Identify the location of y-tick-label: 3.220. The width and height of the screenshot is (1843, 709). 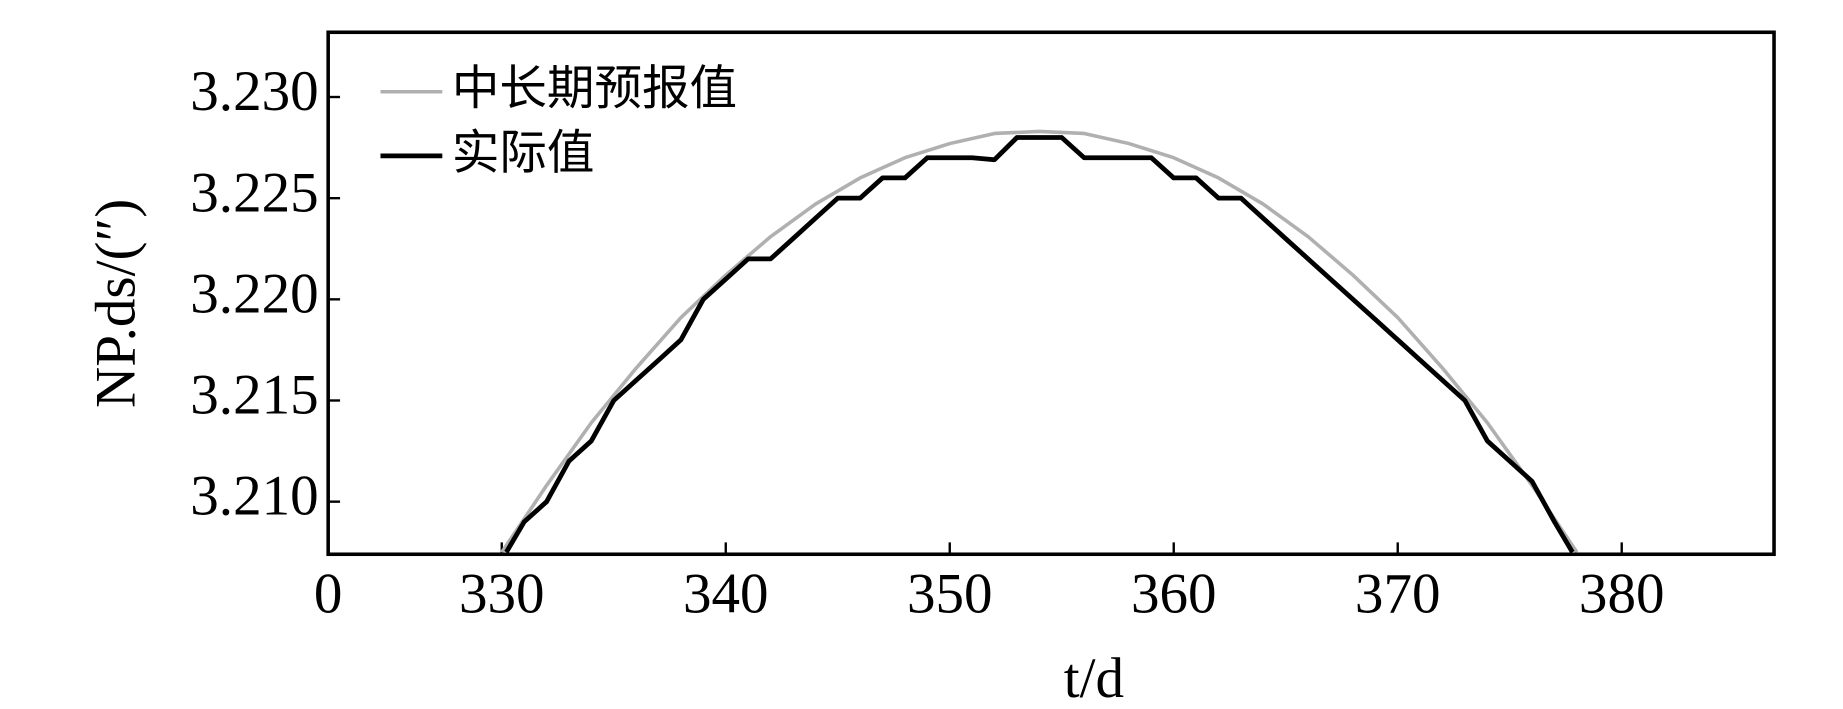
(254, 293).